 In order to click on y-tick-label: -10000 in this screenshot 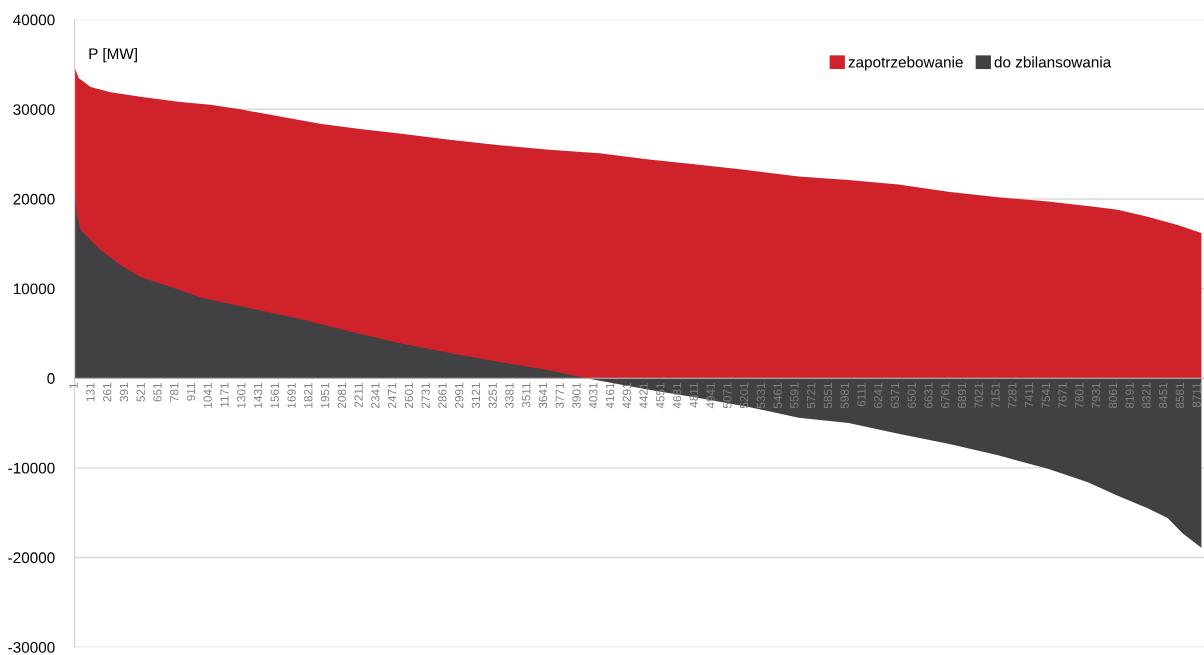, I will do `click(31, 468)`.